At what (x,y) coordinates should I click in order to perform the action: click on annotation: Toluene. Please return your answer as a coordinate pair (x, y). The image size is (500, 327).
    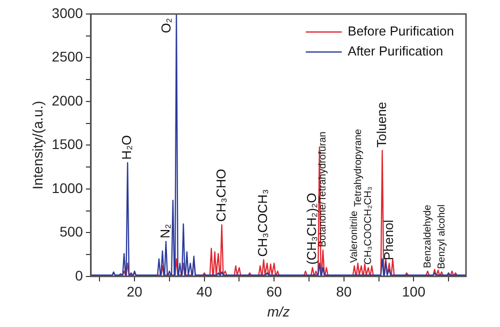
    Looking at the image, I should click on (381, 125).